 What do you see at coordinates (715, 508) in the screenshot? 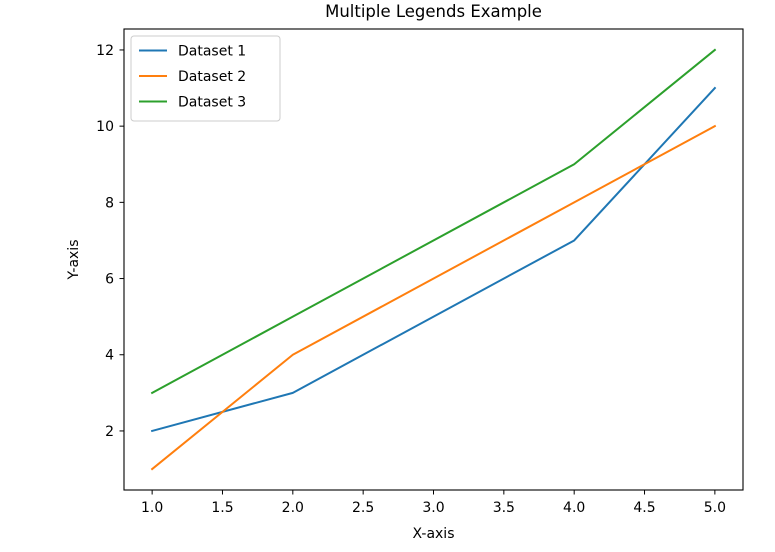
I see `x-tick-label: 5.0` at bounding box center [715, 508].